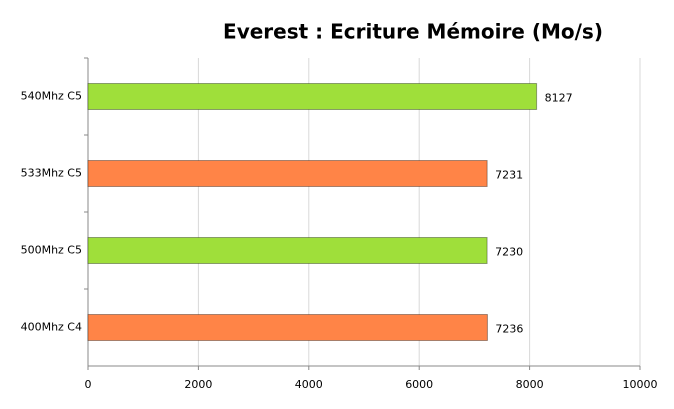 This screenshot has height=409, width=674. What do you see at coordinates (509, 252) in the screenshot?
I see `value-label: 7230` at bounding box center [509, 252].